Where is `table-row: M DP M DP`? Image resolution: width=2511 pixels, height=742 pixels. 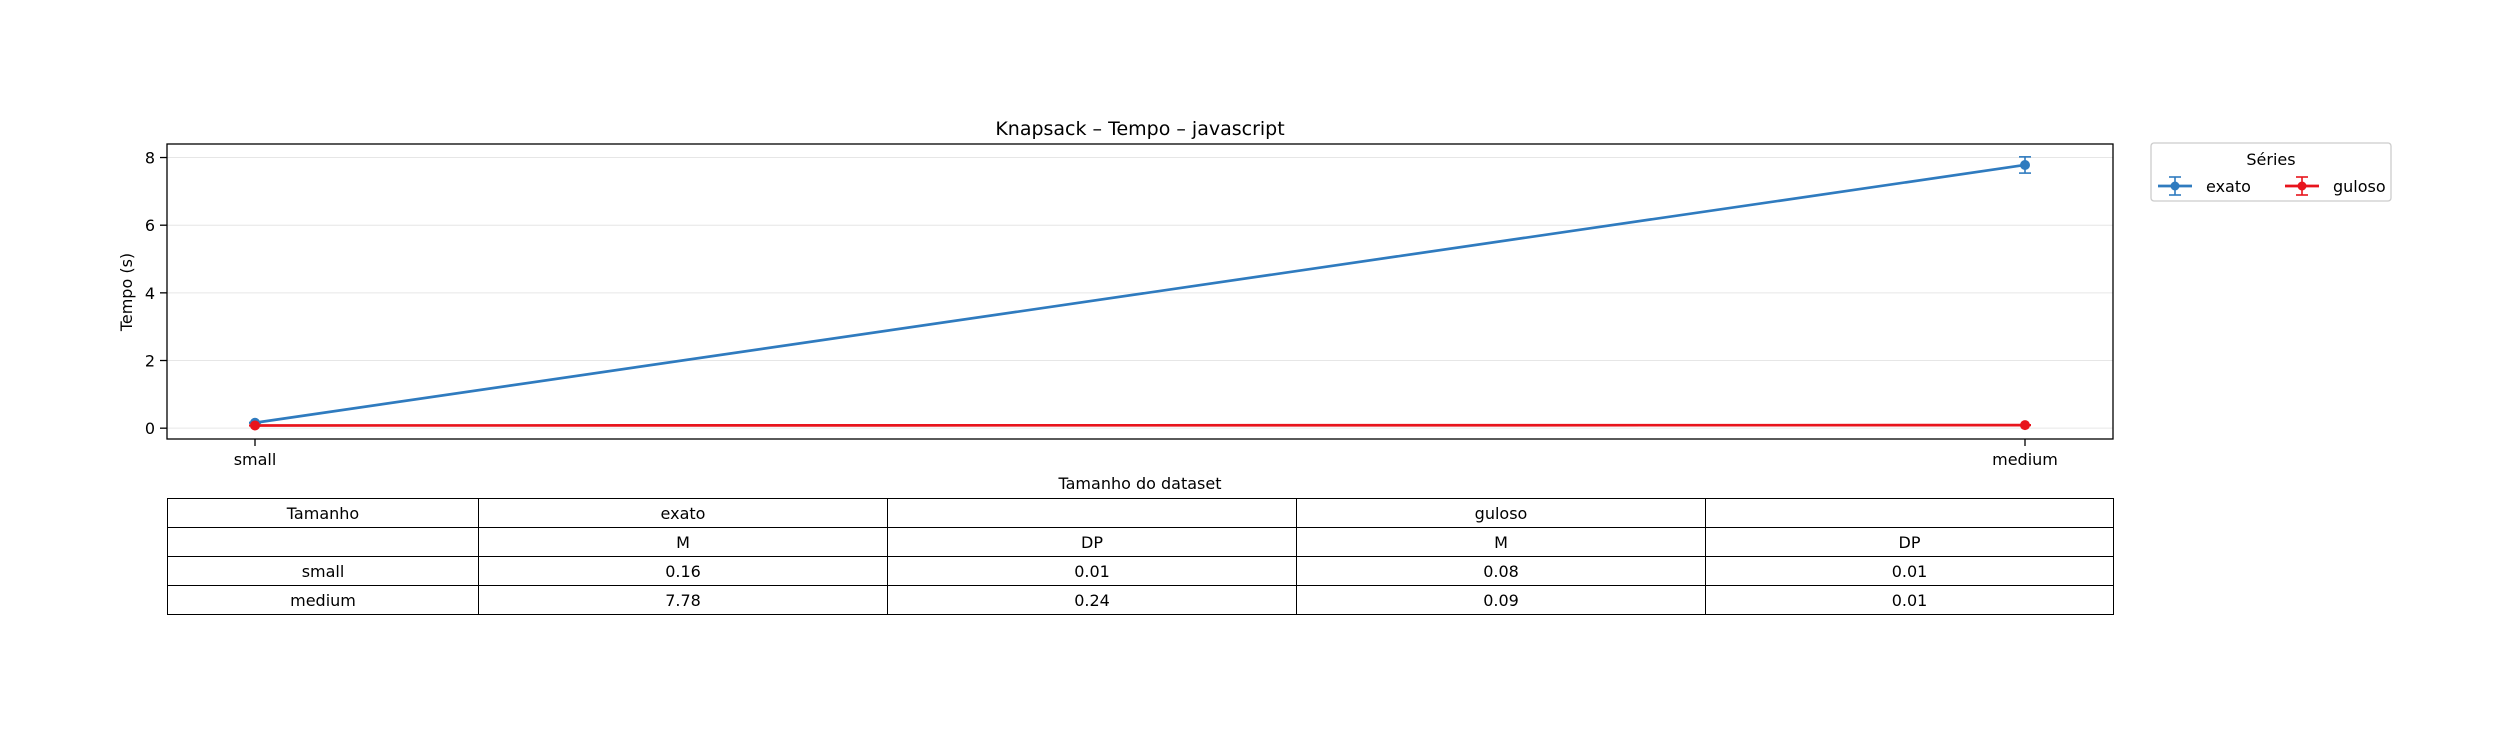 table-row: M DP M DP is located at coordinates (1140, 542).